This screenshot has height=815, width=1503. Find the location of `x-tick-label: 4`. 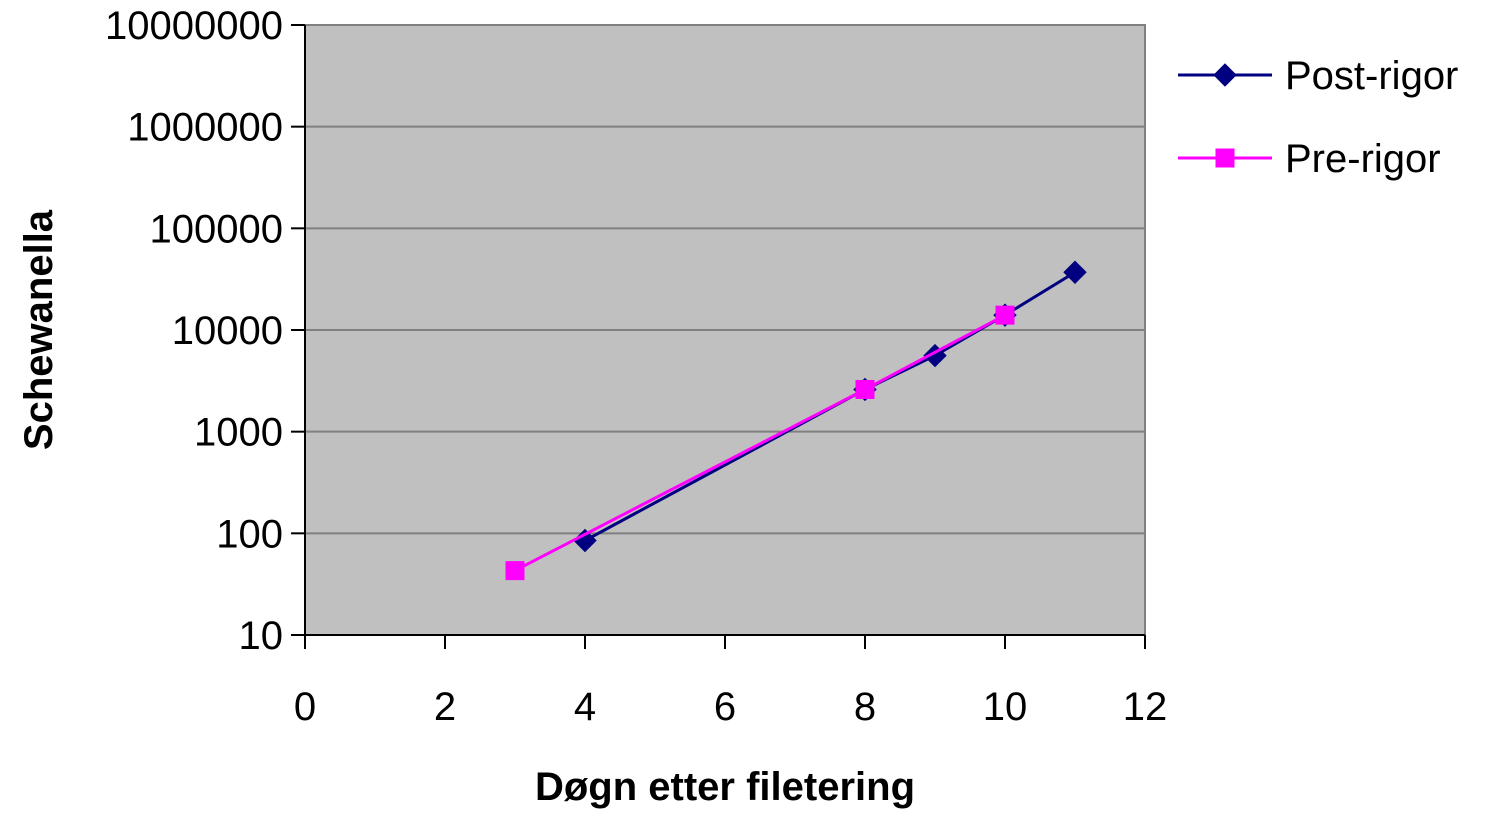

x-tick-label: 4 is located at coordinates (585, 707).